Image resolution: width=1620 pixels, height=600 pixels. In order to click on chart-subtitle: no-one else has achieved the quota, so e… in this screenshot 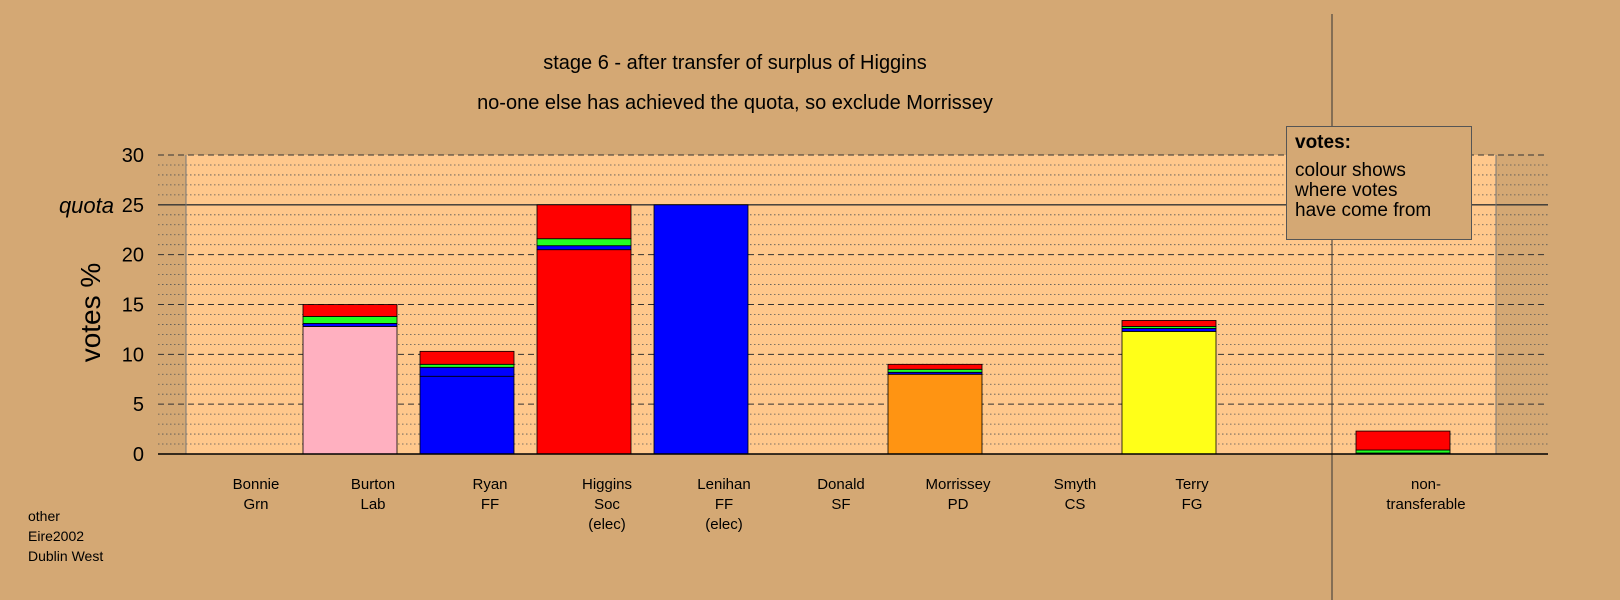, I will do `click(735, 103)`.